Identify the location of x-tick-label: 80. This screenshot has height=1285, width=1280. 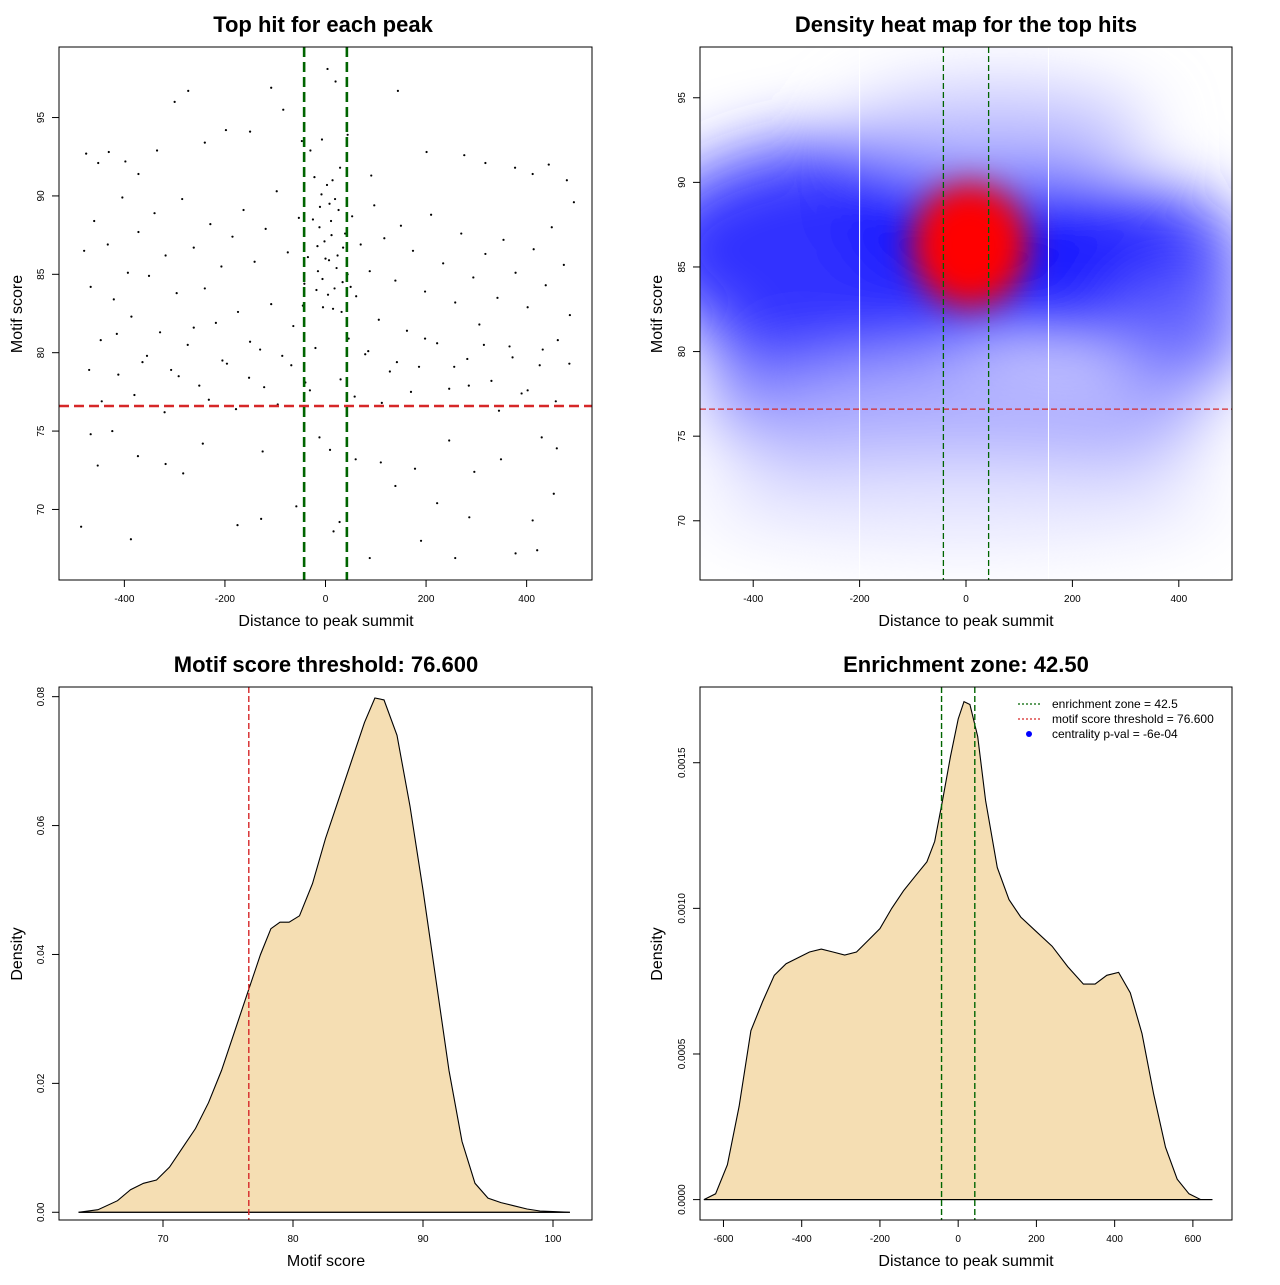
(293, 1239).